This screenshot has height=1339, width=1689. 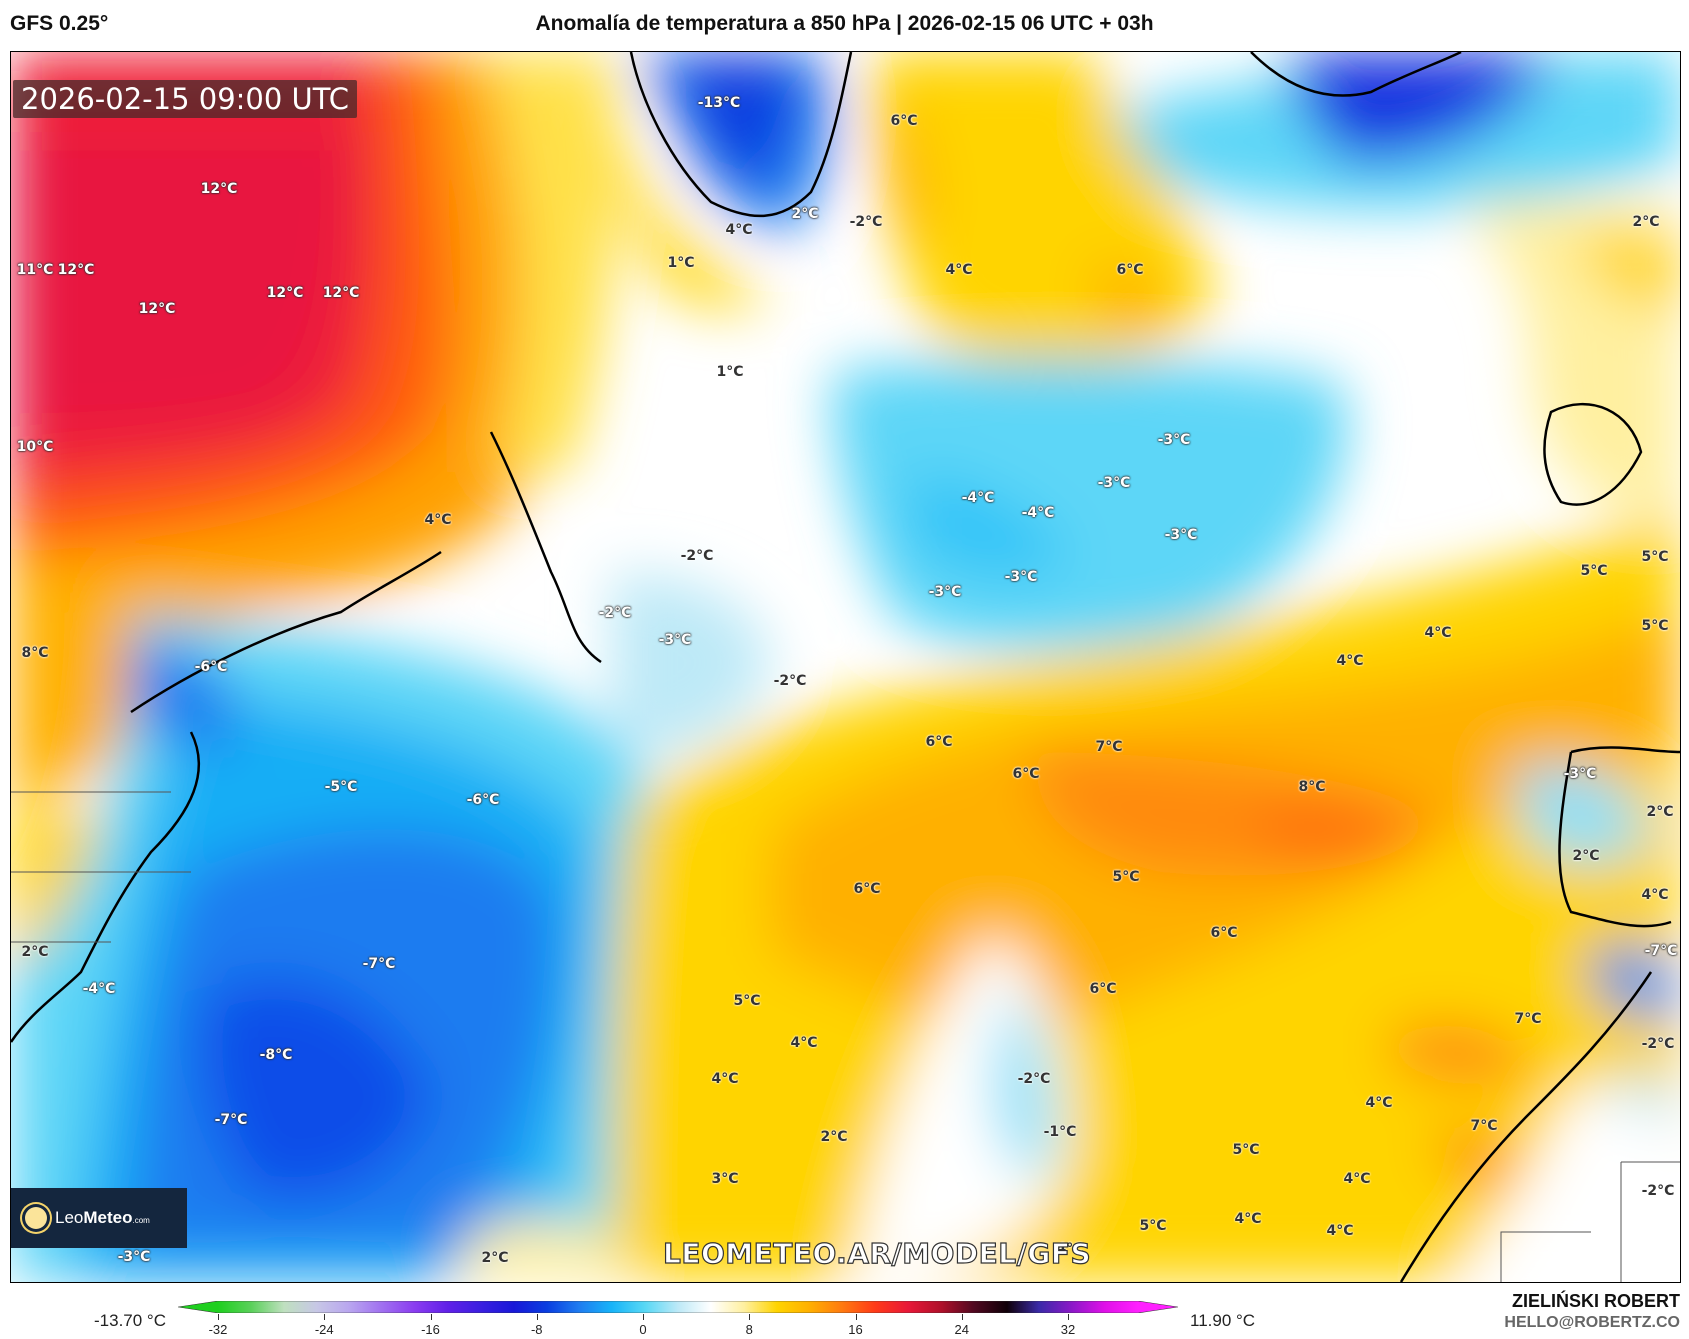 I want to click on colorbar-tick-label: 8, so click(x=749, y=1329).